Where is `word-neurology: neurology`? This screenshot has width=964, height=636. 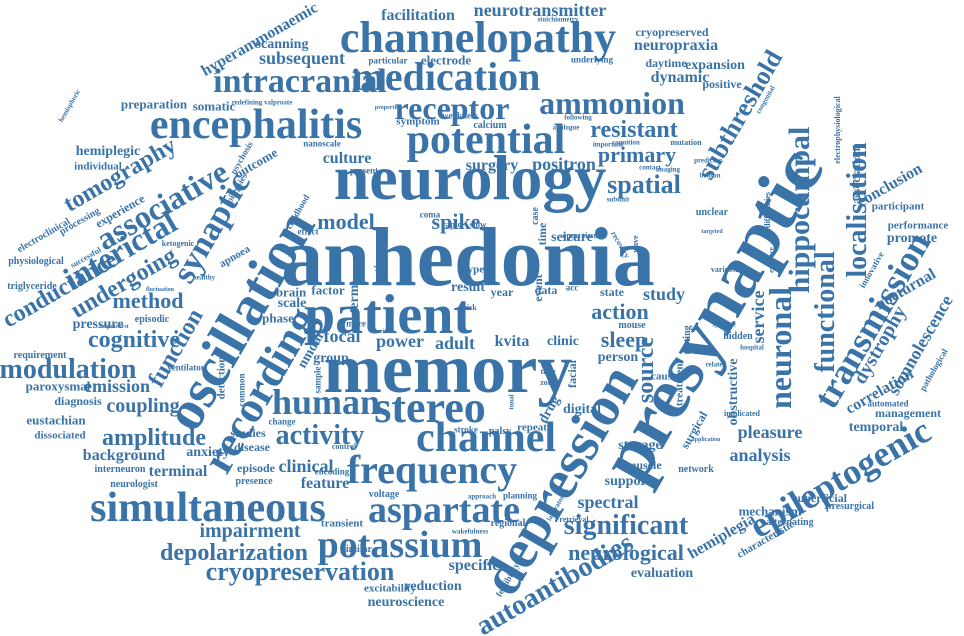 word-neurology: neurology is located at coordinates (470, 177).